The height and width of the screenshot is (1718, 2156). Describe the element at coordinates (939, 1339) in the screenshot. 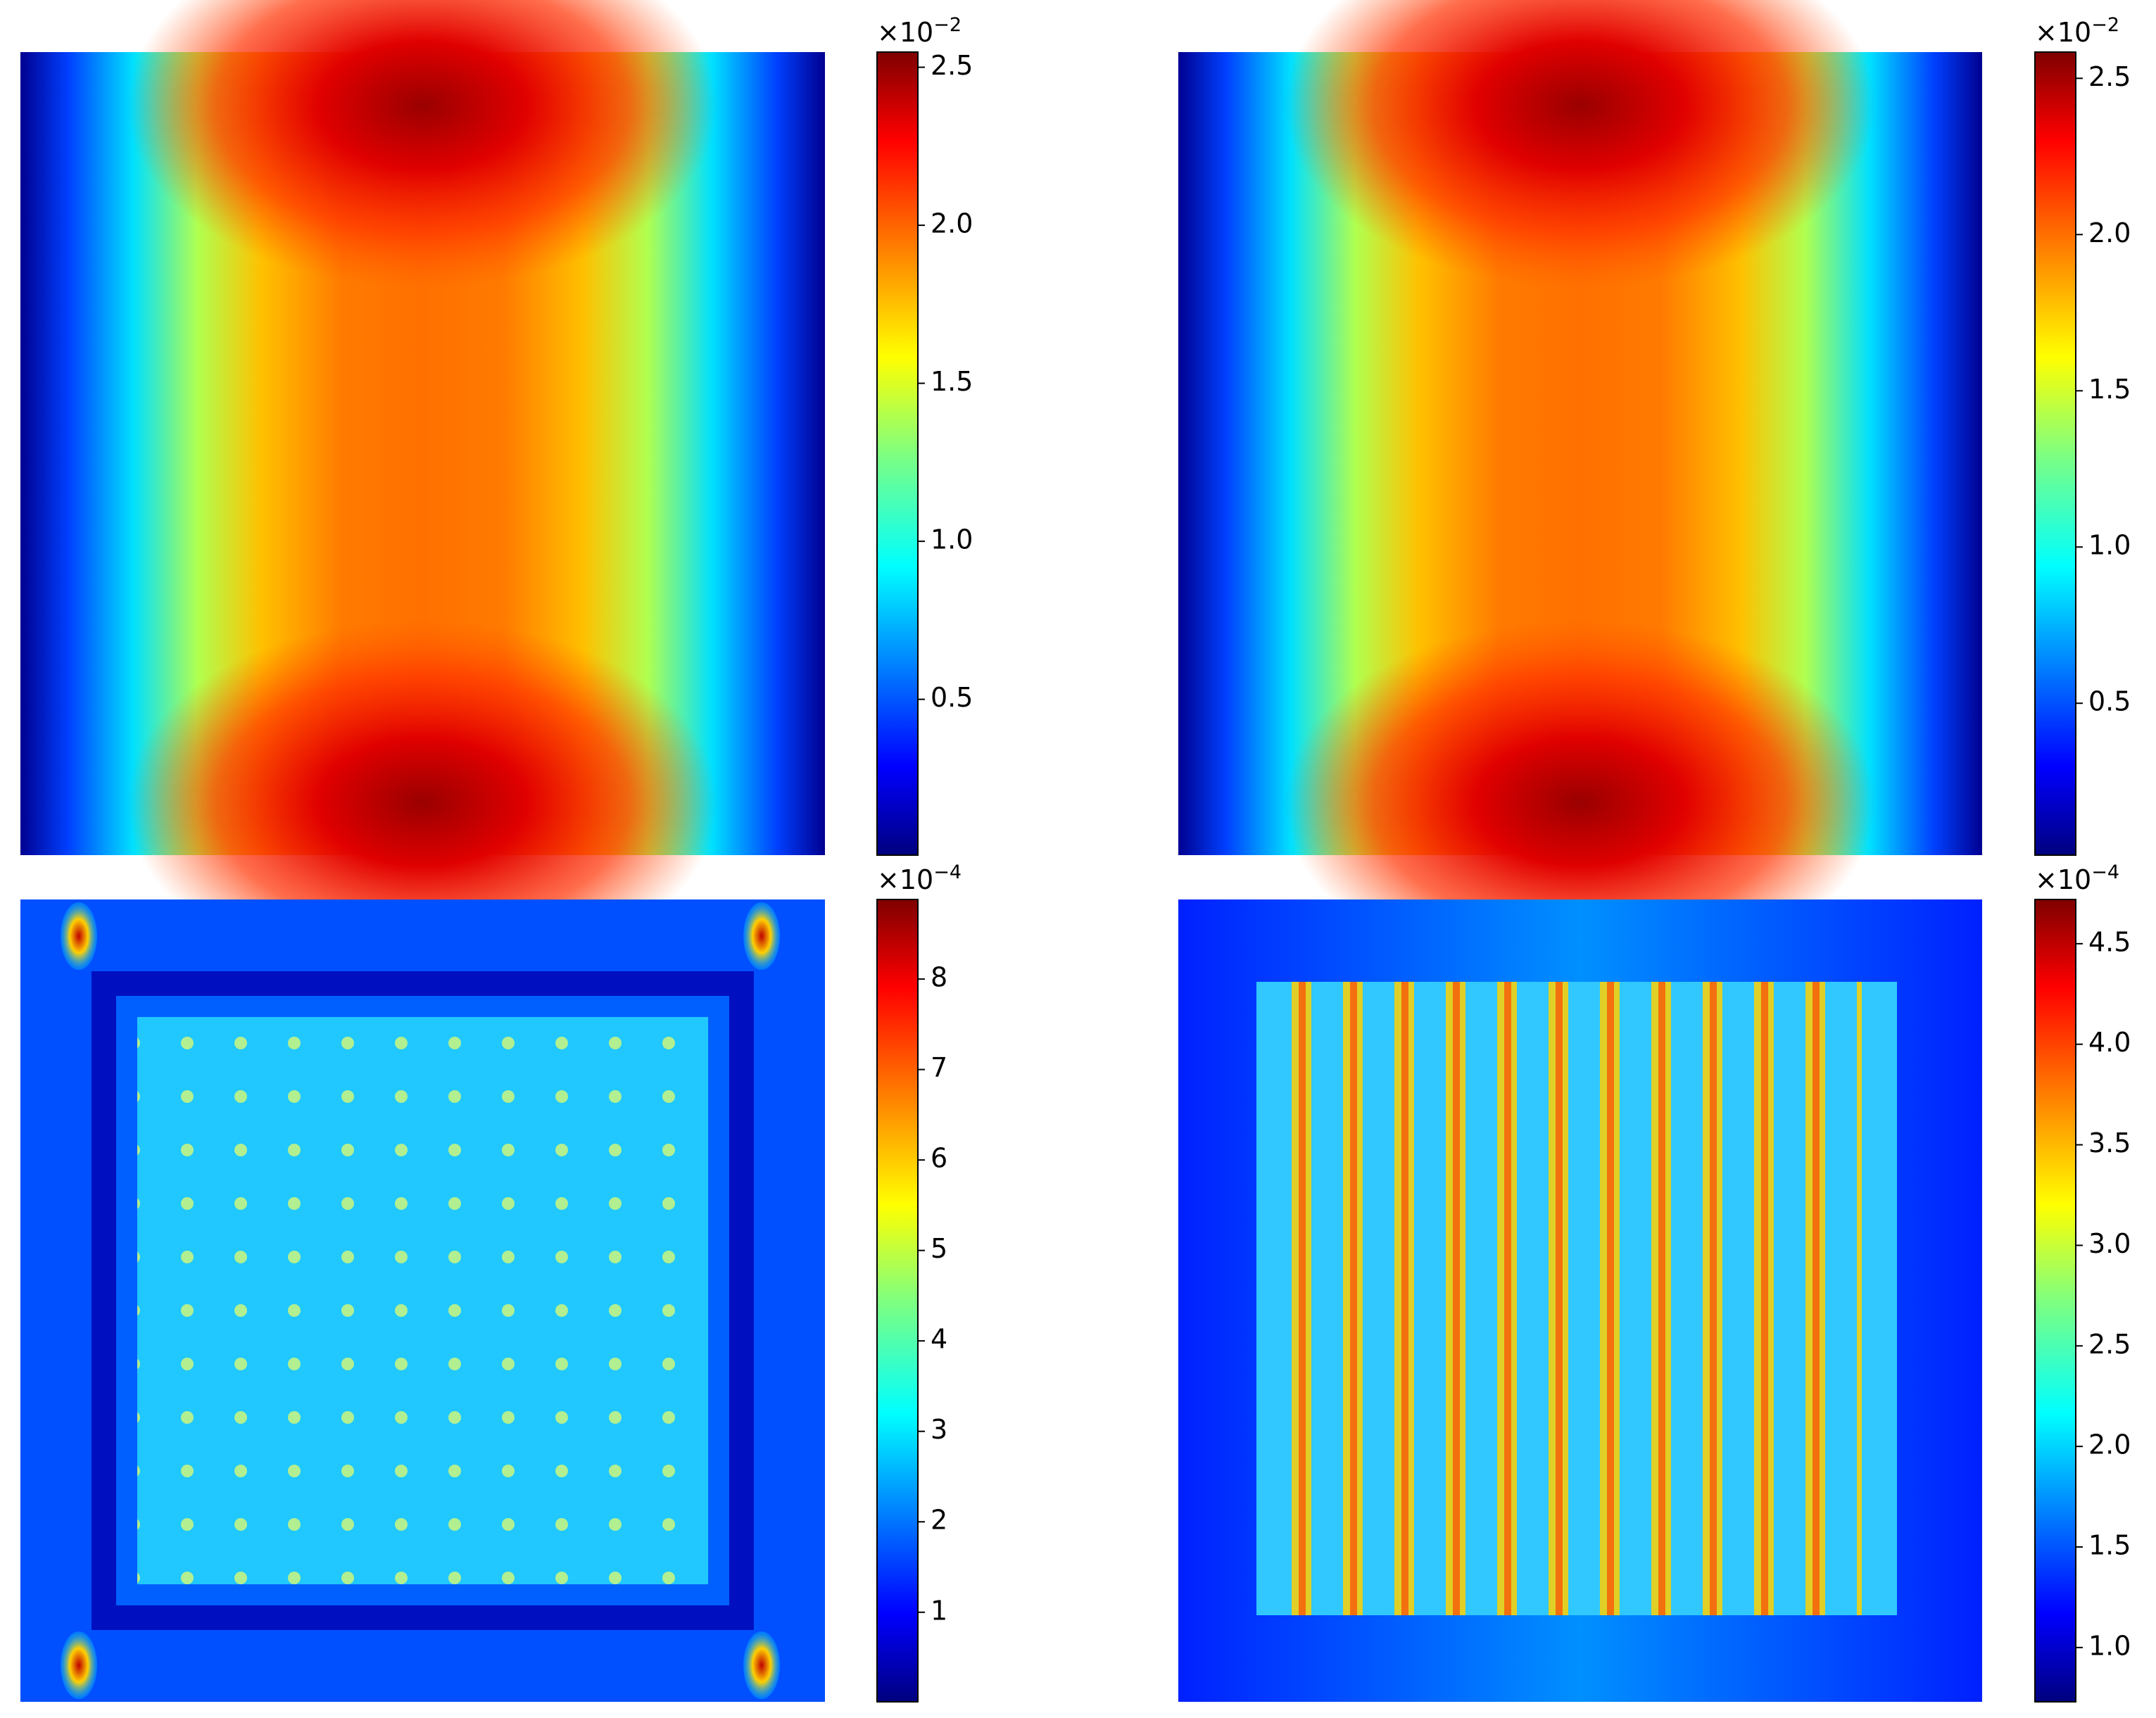

I see `colorbar-tick-label: 4` at that location.